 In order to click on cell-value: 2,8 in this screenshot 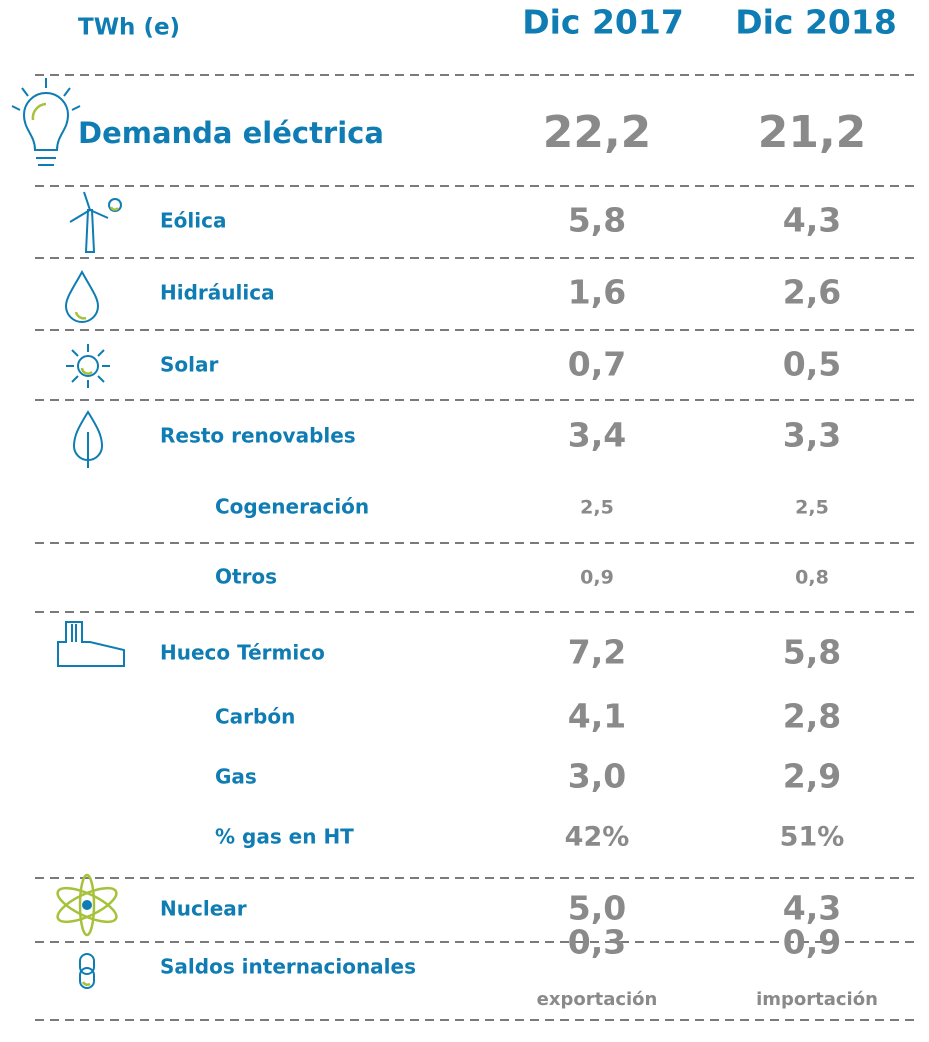, I will do `click(812, 716)`.